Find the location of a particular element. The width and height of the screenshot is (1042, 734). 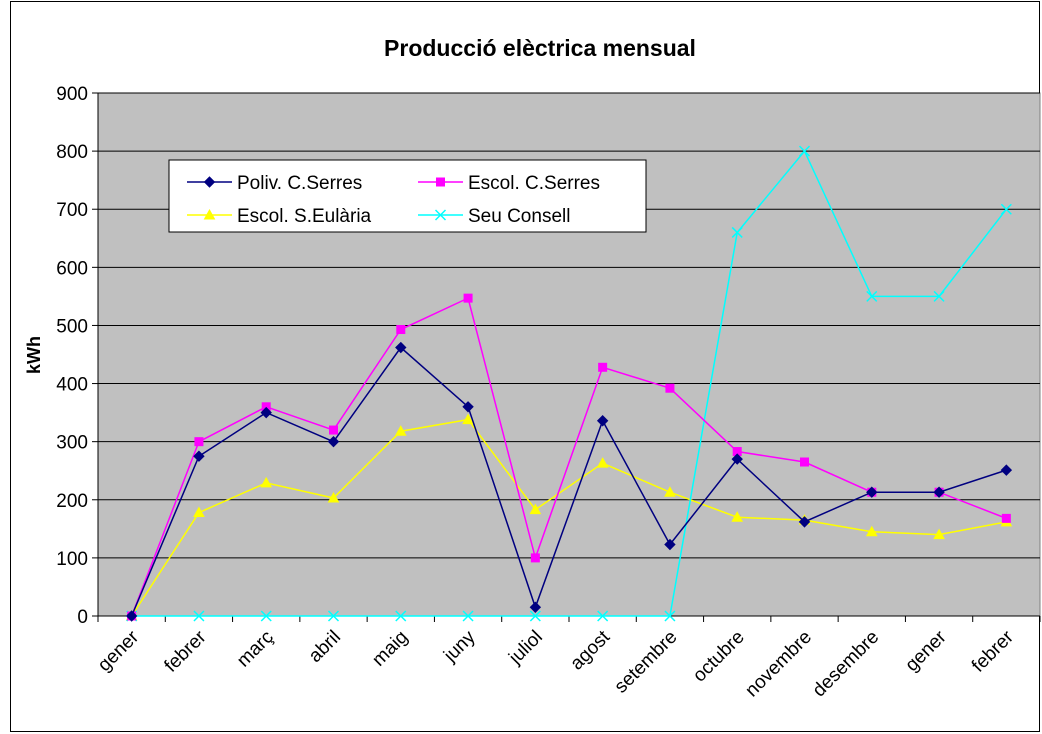

x-tick-label: març is located at coordinates (255, 649).